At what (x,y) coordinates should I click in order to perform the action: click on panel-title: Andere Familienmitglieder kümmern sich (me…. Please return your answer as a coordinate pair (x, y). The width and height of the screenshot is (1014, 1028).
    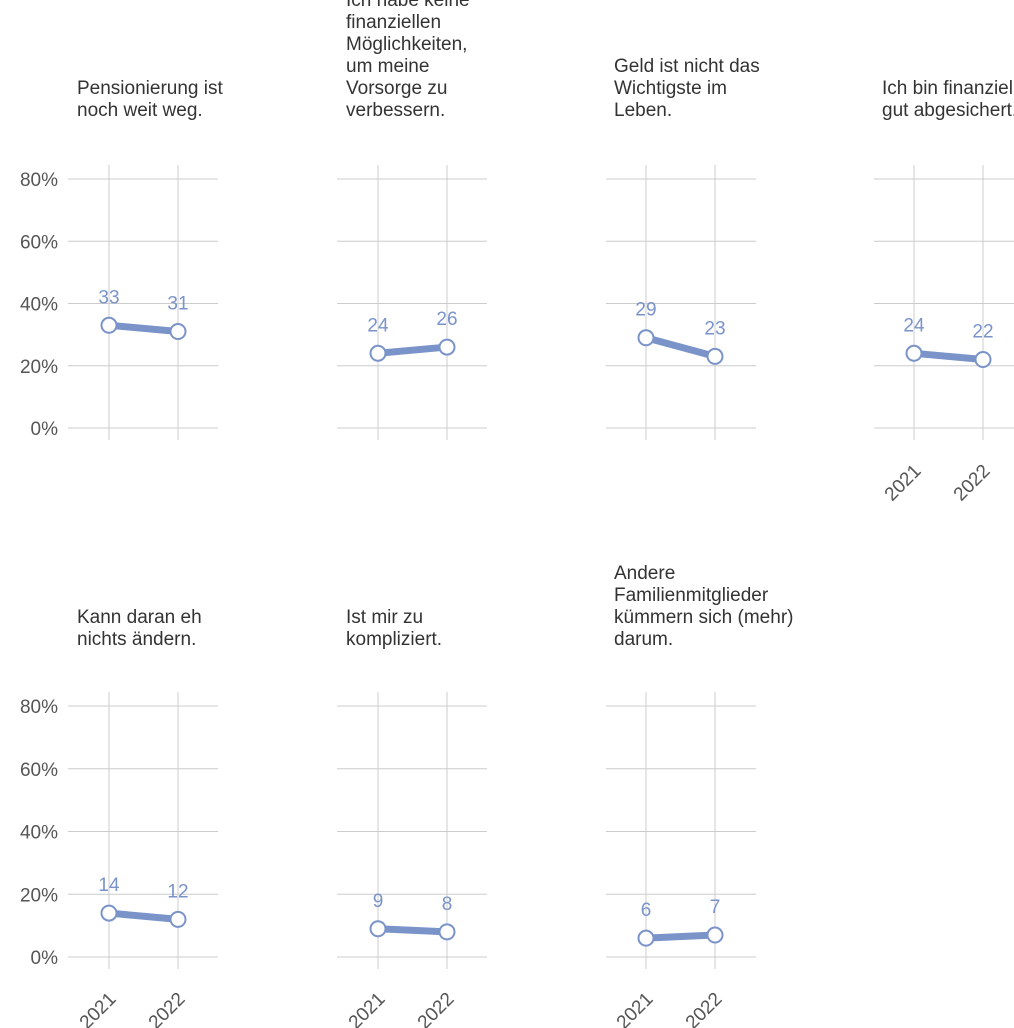
    Looking at the image, I should click on (704, 606).